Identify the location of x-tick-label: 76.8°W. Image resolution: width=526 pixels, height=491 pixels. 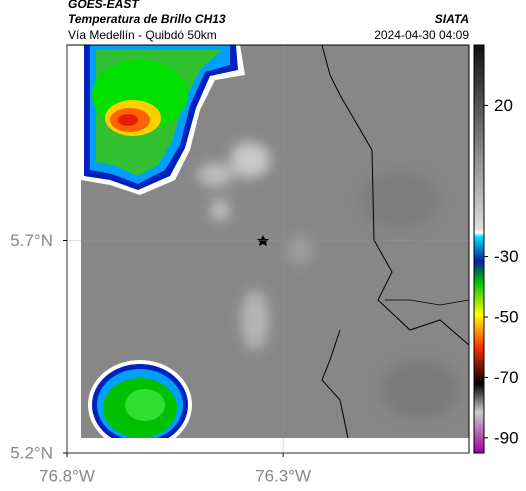
(67, 475).